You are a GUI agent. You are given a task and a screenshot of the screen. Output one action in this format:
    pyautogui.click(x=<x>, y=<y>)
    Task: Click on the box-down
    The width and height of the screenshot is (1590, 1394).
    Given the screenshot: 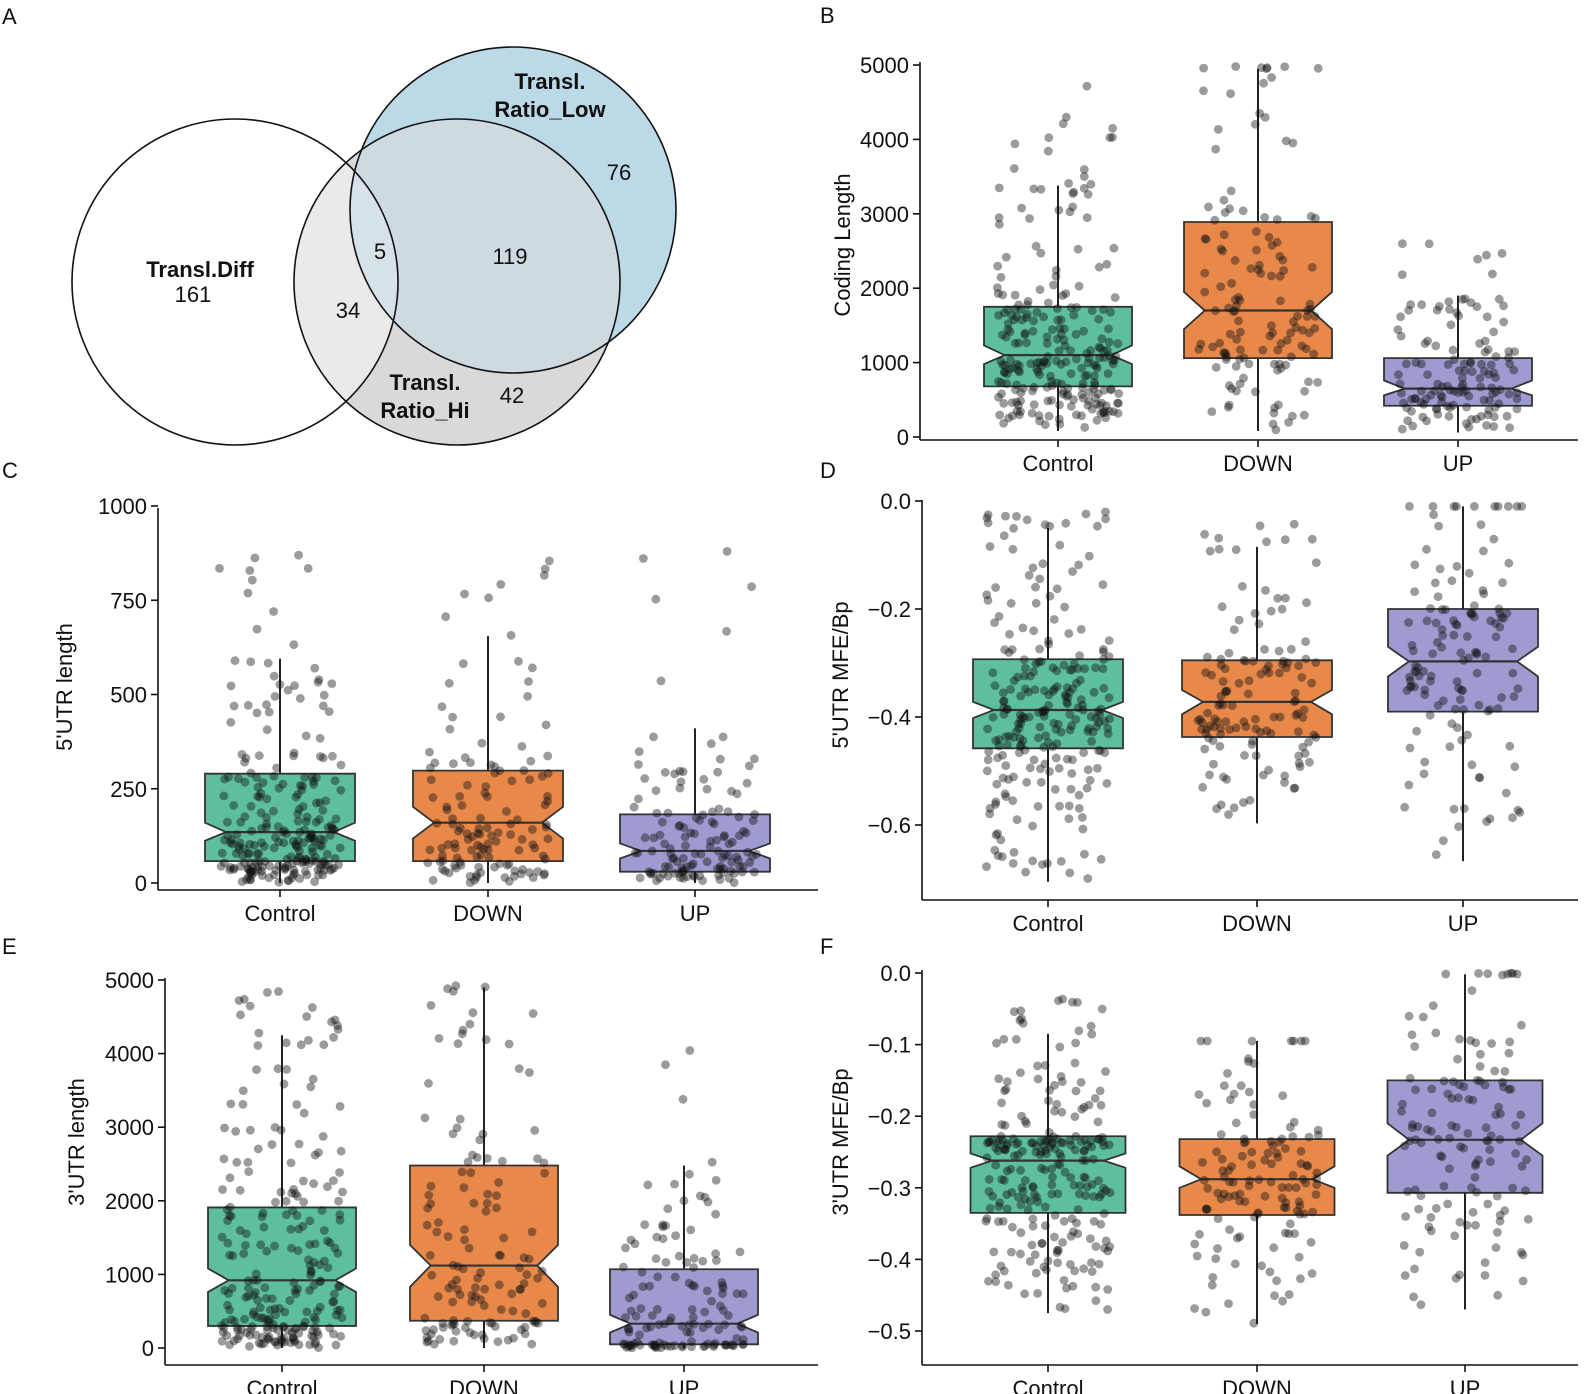 What is the action you would take?
    pyautogui.click(x=488, y=816)
    